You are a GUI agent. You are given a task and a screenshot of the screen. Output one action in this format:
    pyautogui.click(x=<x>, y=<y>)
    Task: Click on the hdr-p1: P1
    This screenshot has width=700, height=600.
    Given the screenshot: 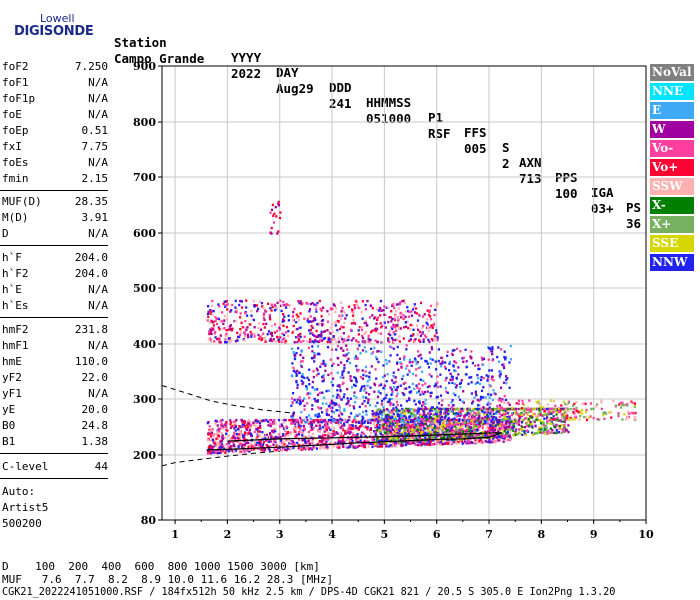 What is the action you would take?
    pyautogui.click(x=436, y=117)
    